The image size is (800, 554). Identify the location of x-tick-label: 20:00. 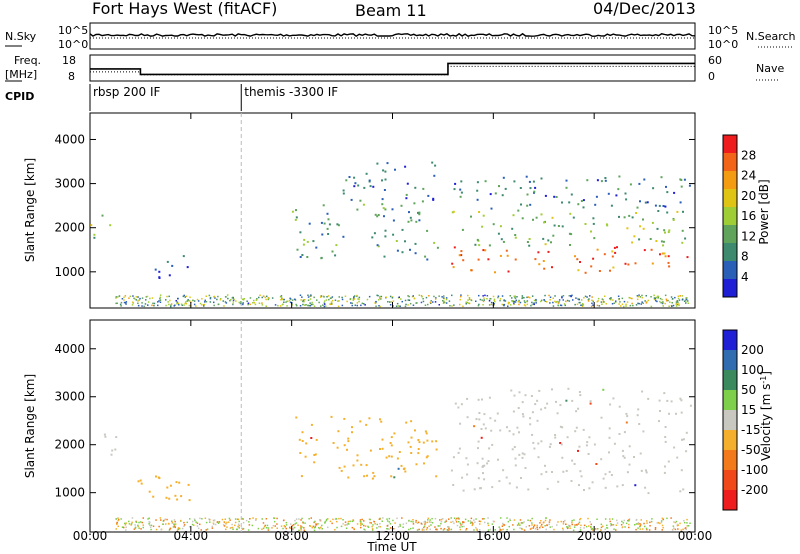
(594, 536).